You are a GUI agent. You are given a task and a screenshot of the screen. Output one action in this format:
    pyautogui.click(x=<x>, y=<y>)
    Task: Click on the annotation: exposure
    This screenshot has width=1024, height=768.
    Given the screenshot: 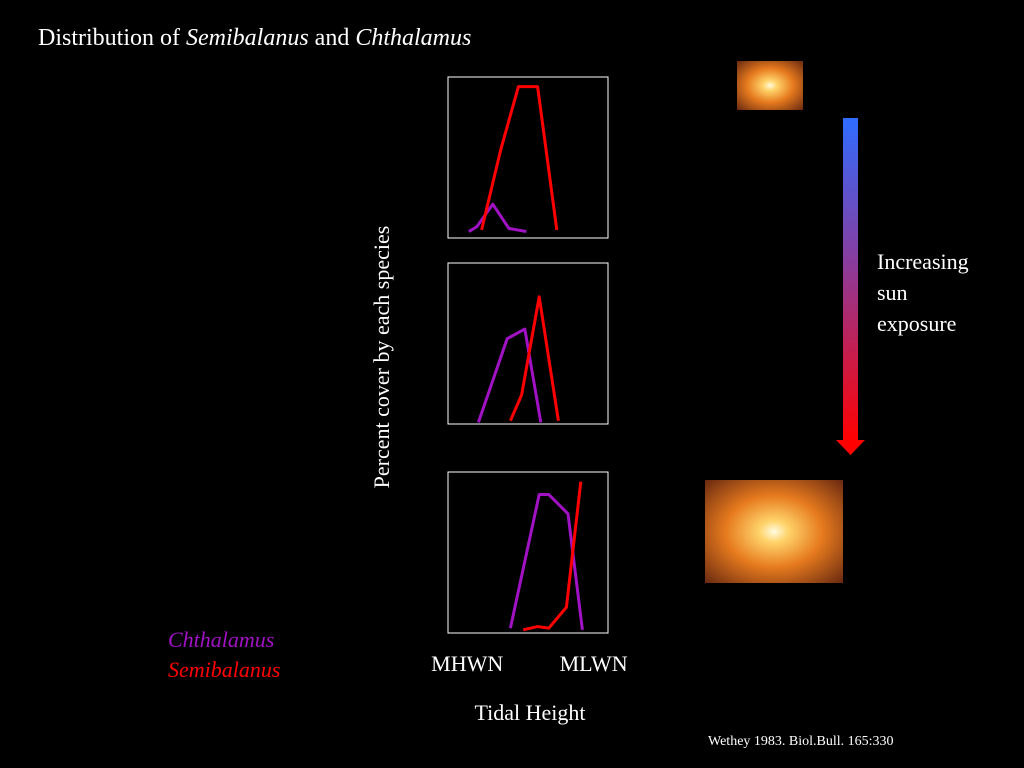 What is the action you would take?
    pyautogui.click(x=916, y=323)
    